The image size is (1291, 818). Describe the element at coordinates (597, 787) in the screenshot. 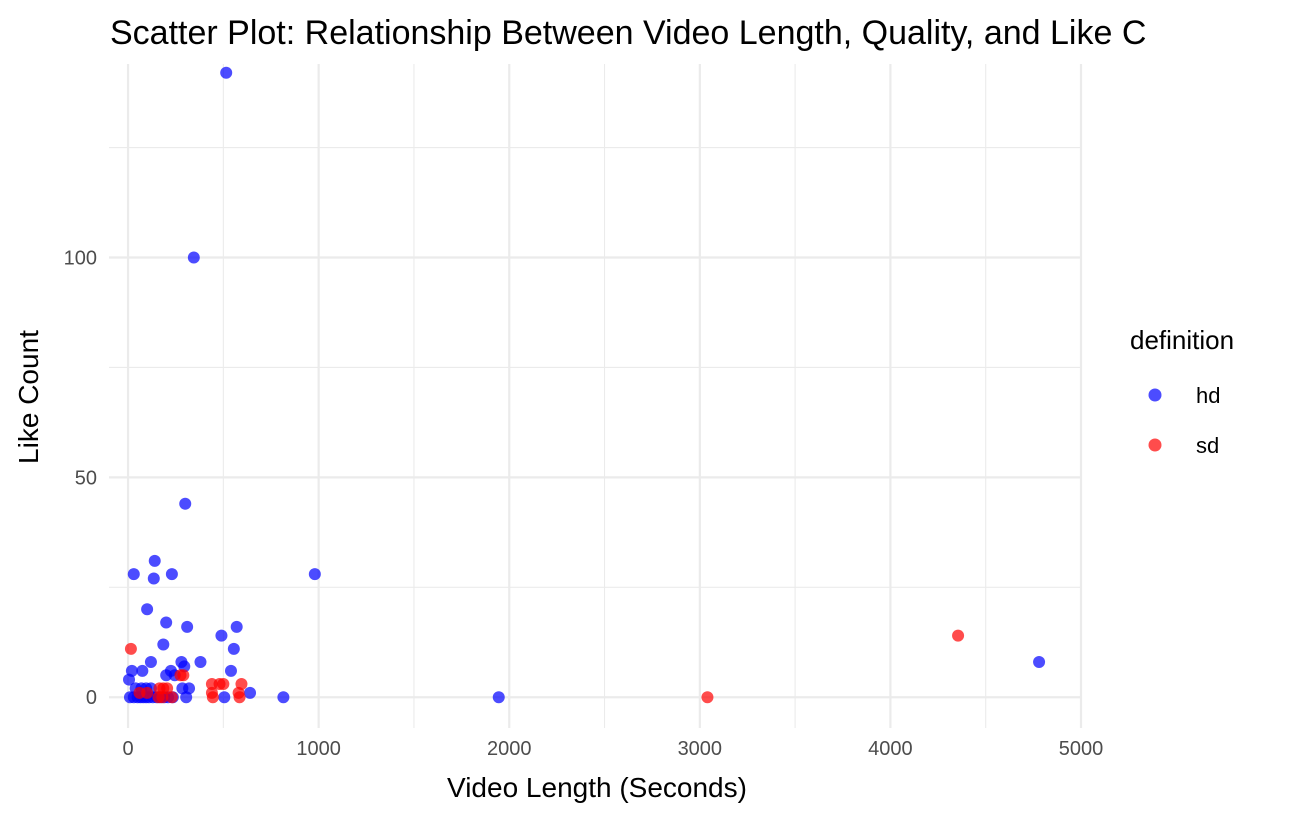

I see `x-axis-title: Video Length (Seconds)` at that location.